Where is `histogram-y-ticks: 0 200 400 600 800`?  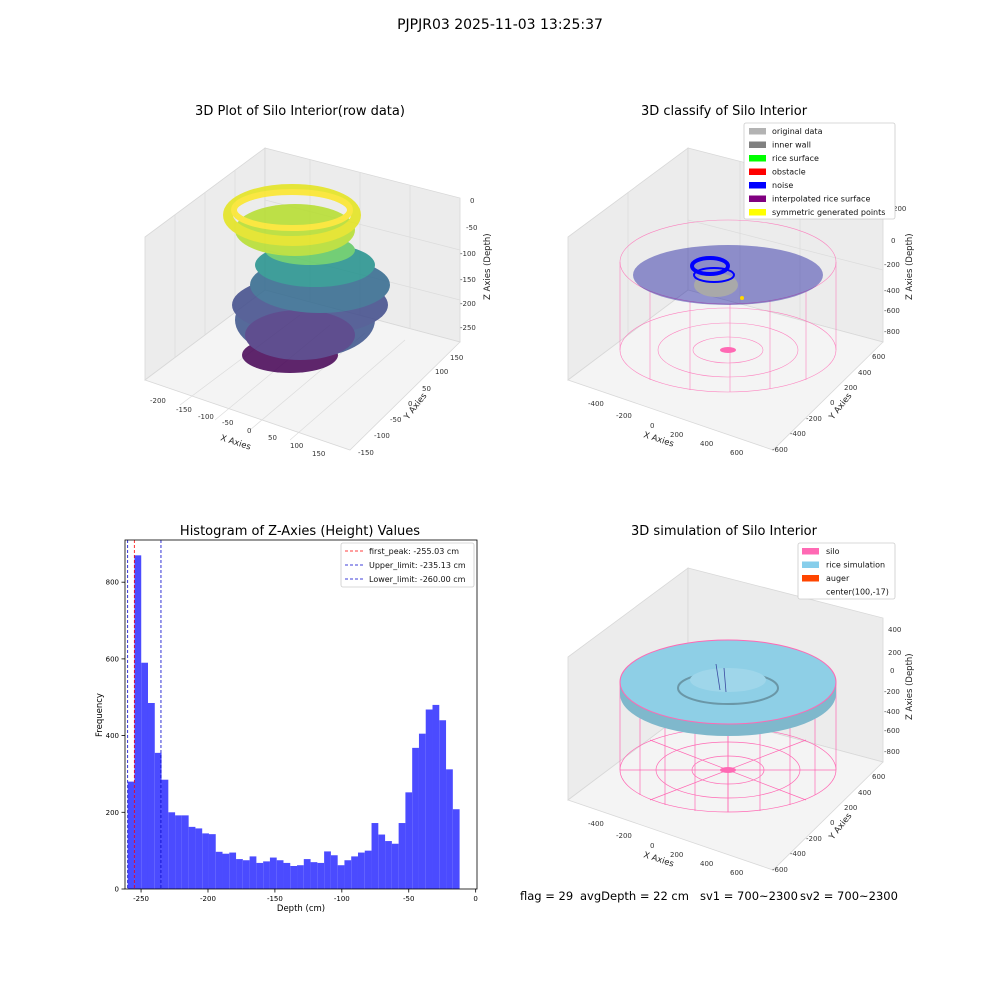
histogram-y-ticks: 0 200 400 600 800 is located at coordinates (115, 736).